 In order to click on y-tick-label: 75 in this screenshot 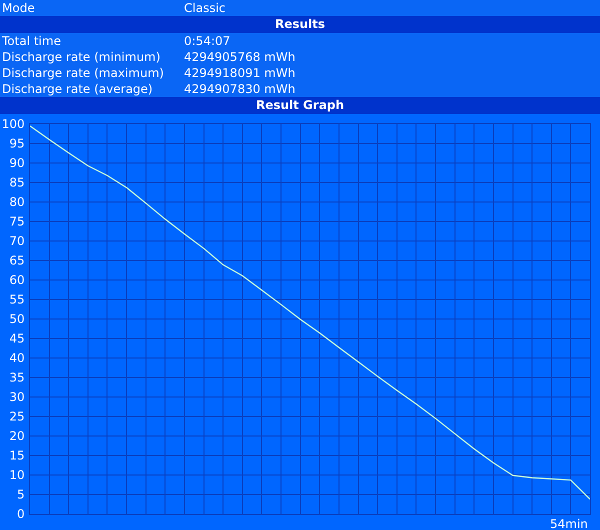, I will do `click(17, 221)`.